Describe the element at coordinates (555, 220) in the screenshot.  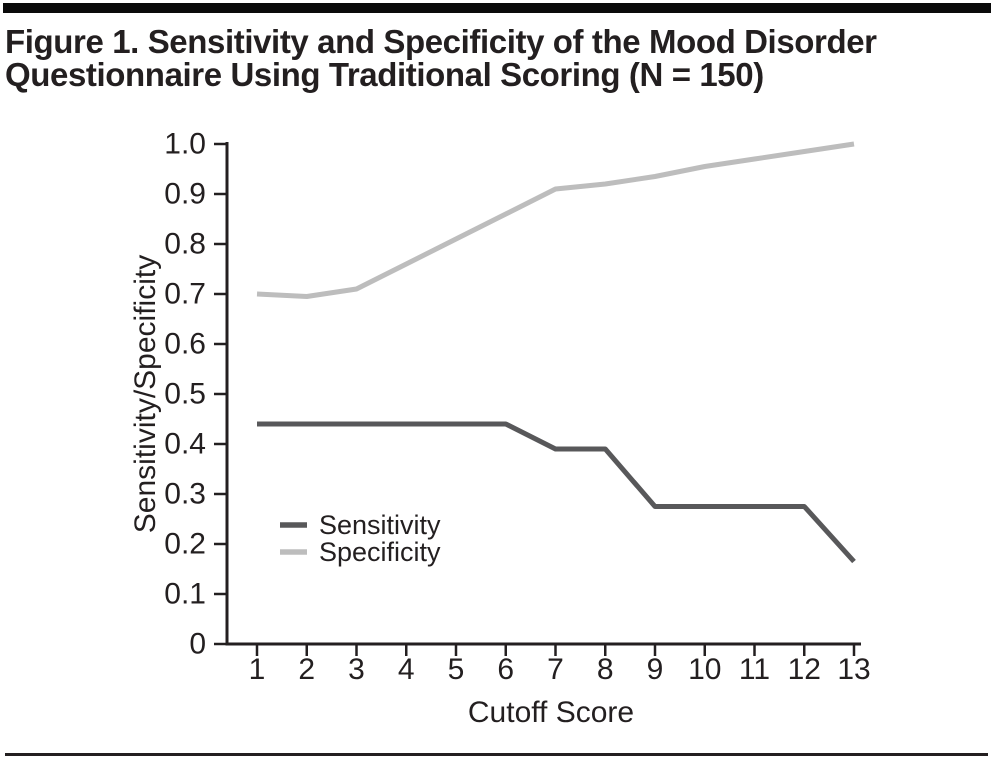
I see `series-line-specificity` at that location.